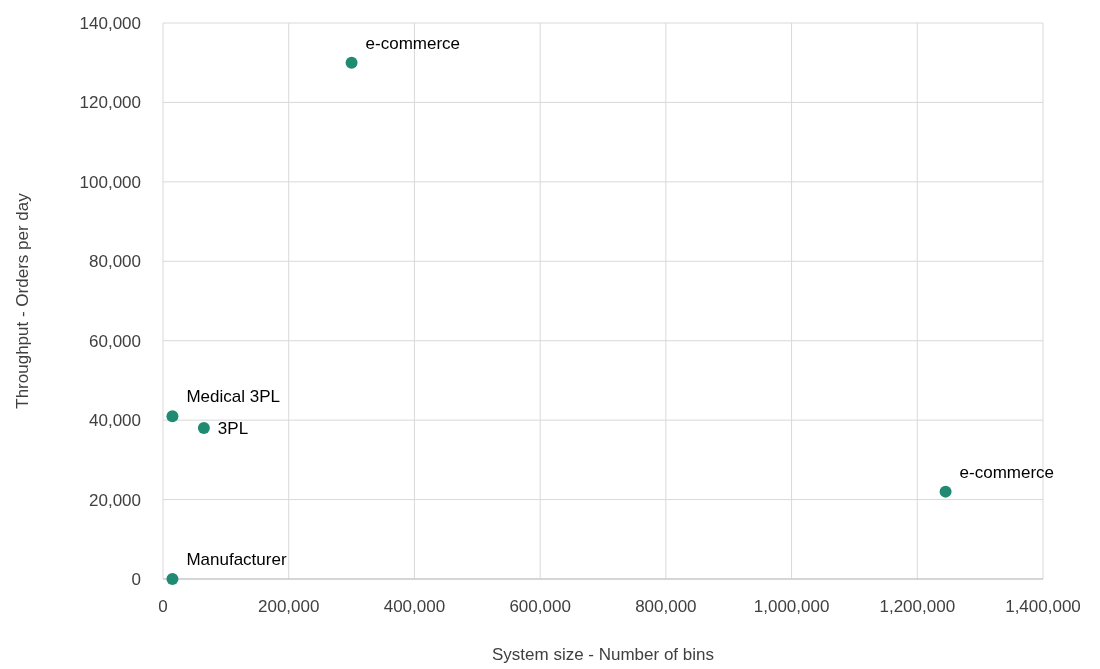  What do you see at coordinates (163, 606) in the screenshot?
I see `x-tick-label: 0` at bounding box center [163, 606].